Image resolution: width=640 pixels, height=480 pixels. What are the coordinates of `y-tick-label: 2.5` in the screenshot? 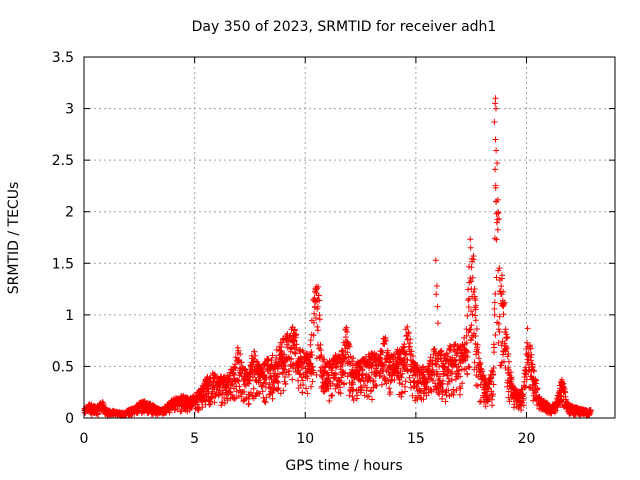 It's located at (63, 161).